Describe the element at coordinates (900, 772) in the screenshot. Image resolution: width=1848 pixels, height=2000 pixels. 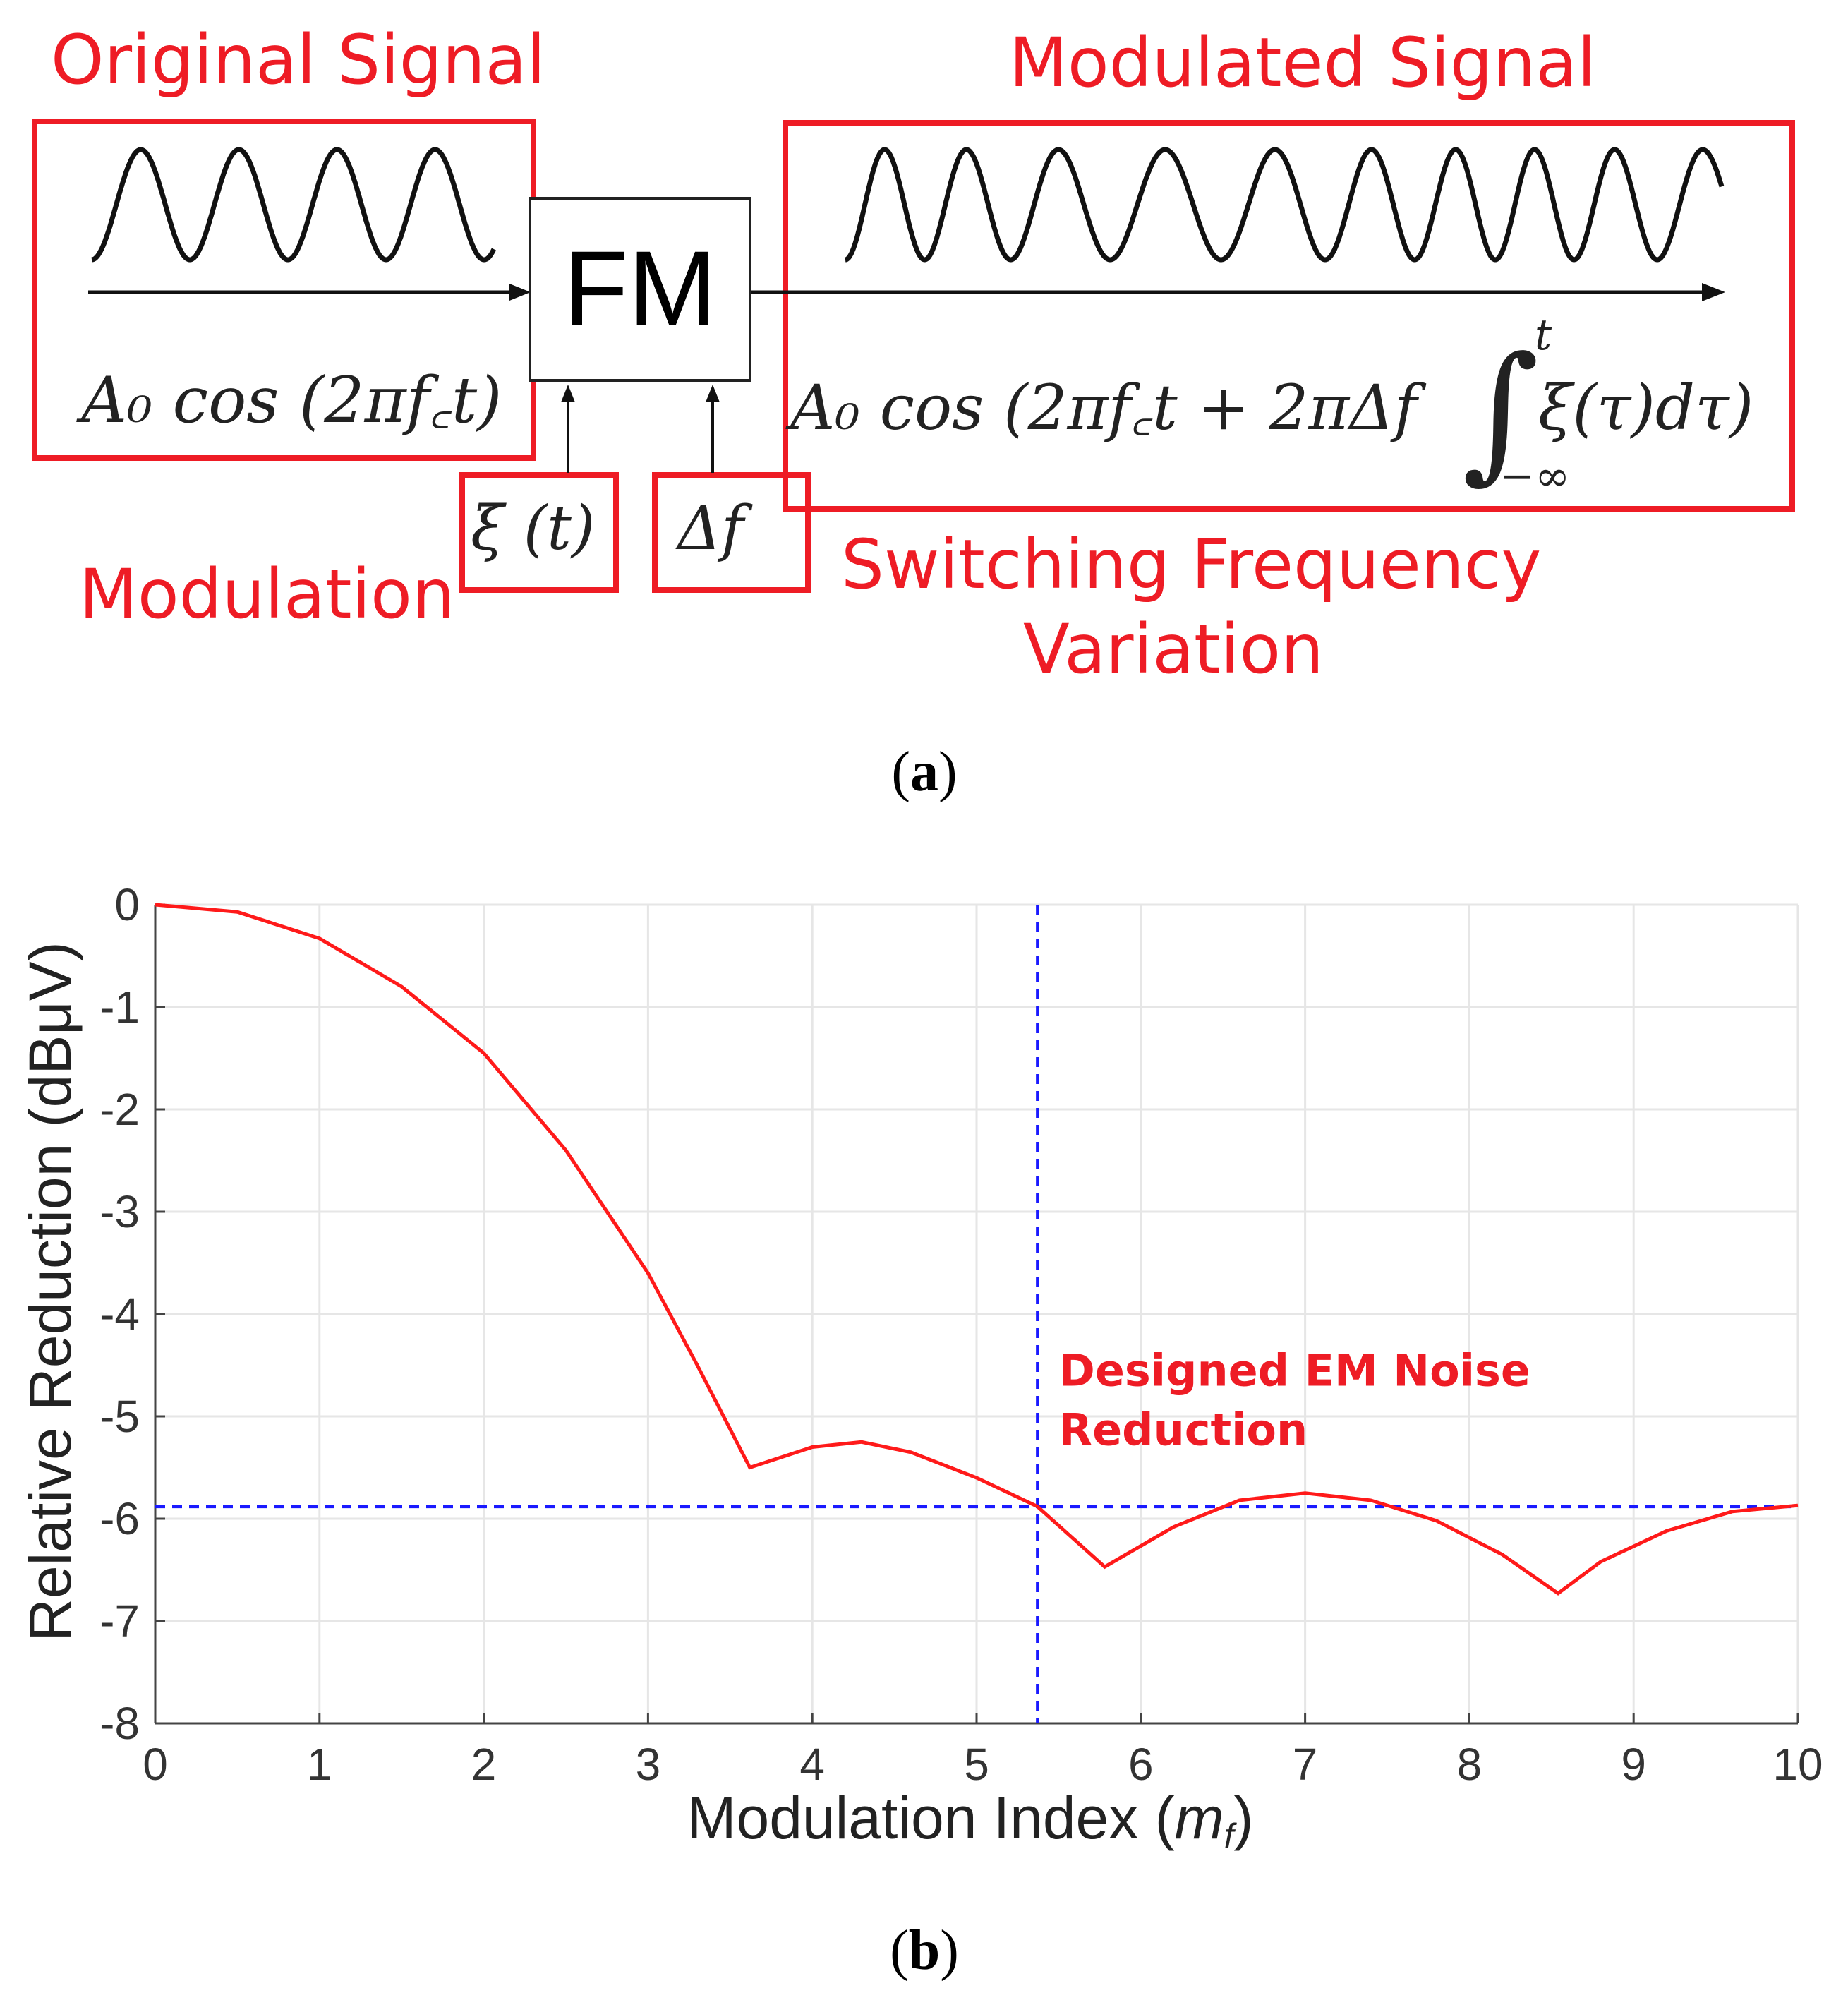
I see `caption-a-open: (` at that location.